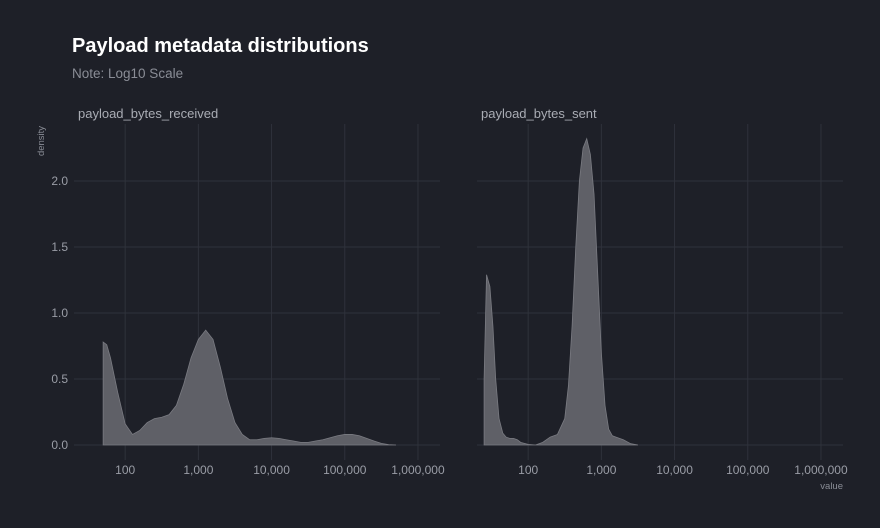 This screenshot has width=880, height=528. I want to click on facet-label-sent: payload_bytes_sent, so click(539, 113).